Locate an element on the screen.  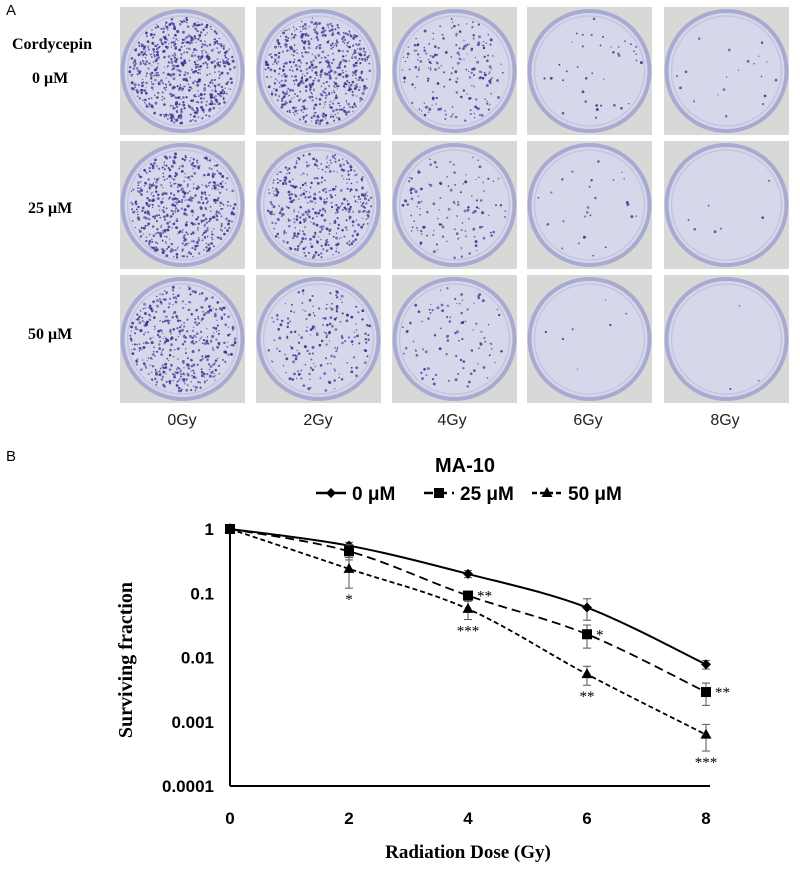
colony-plate-r2-c4 is located at coordinates (589, 205).